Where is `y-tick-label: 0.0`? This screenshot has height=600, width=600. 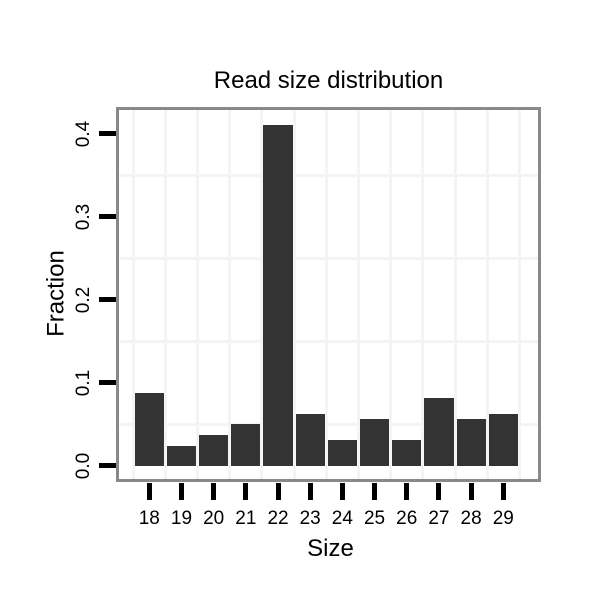 y-tick-label: 0.0 is located at coordinates (83, 465).